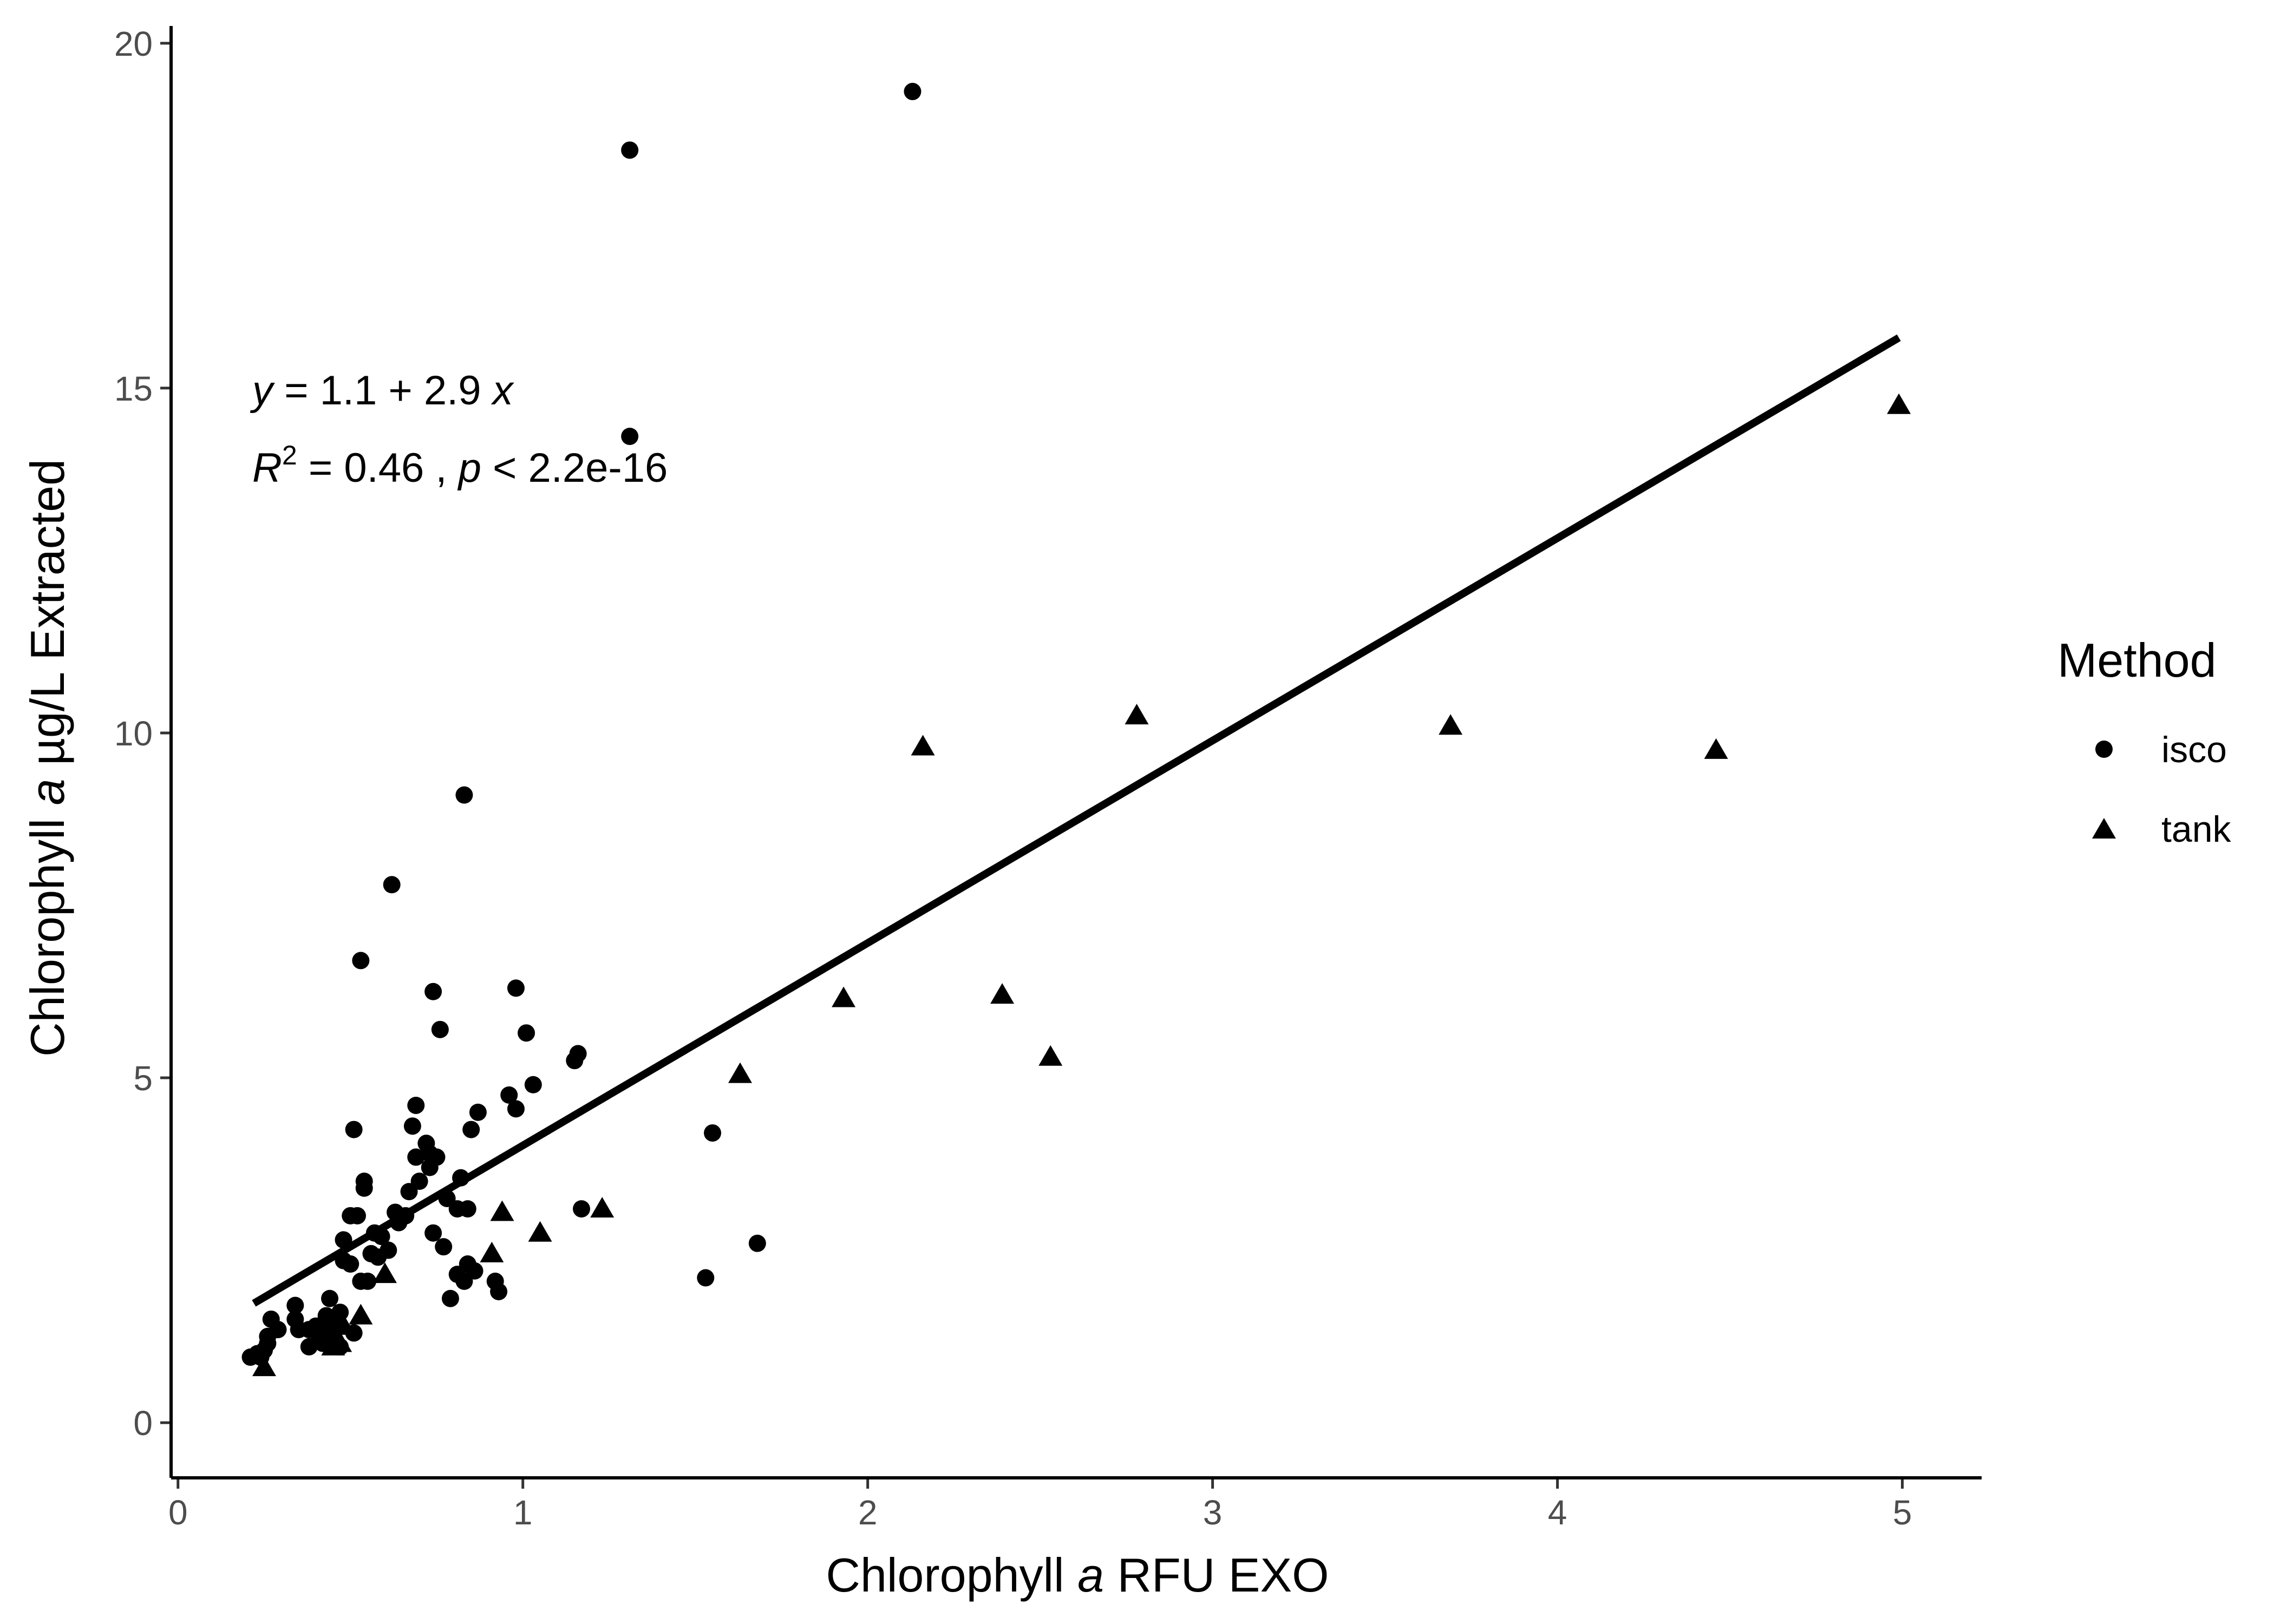  Describe the element at coordinates (1558, 1513) in the screenshot. I see `x-tick-label: 4` at that location.